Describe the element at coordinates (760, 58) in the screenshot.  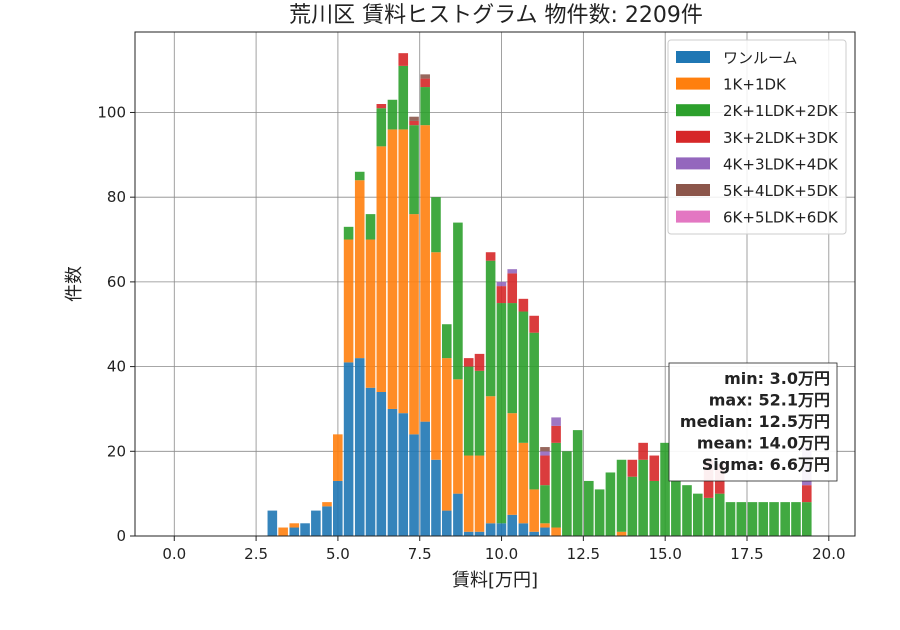
I see `legend-entry: ワンルーム` at that location.